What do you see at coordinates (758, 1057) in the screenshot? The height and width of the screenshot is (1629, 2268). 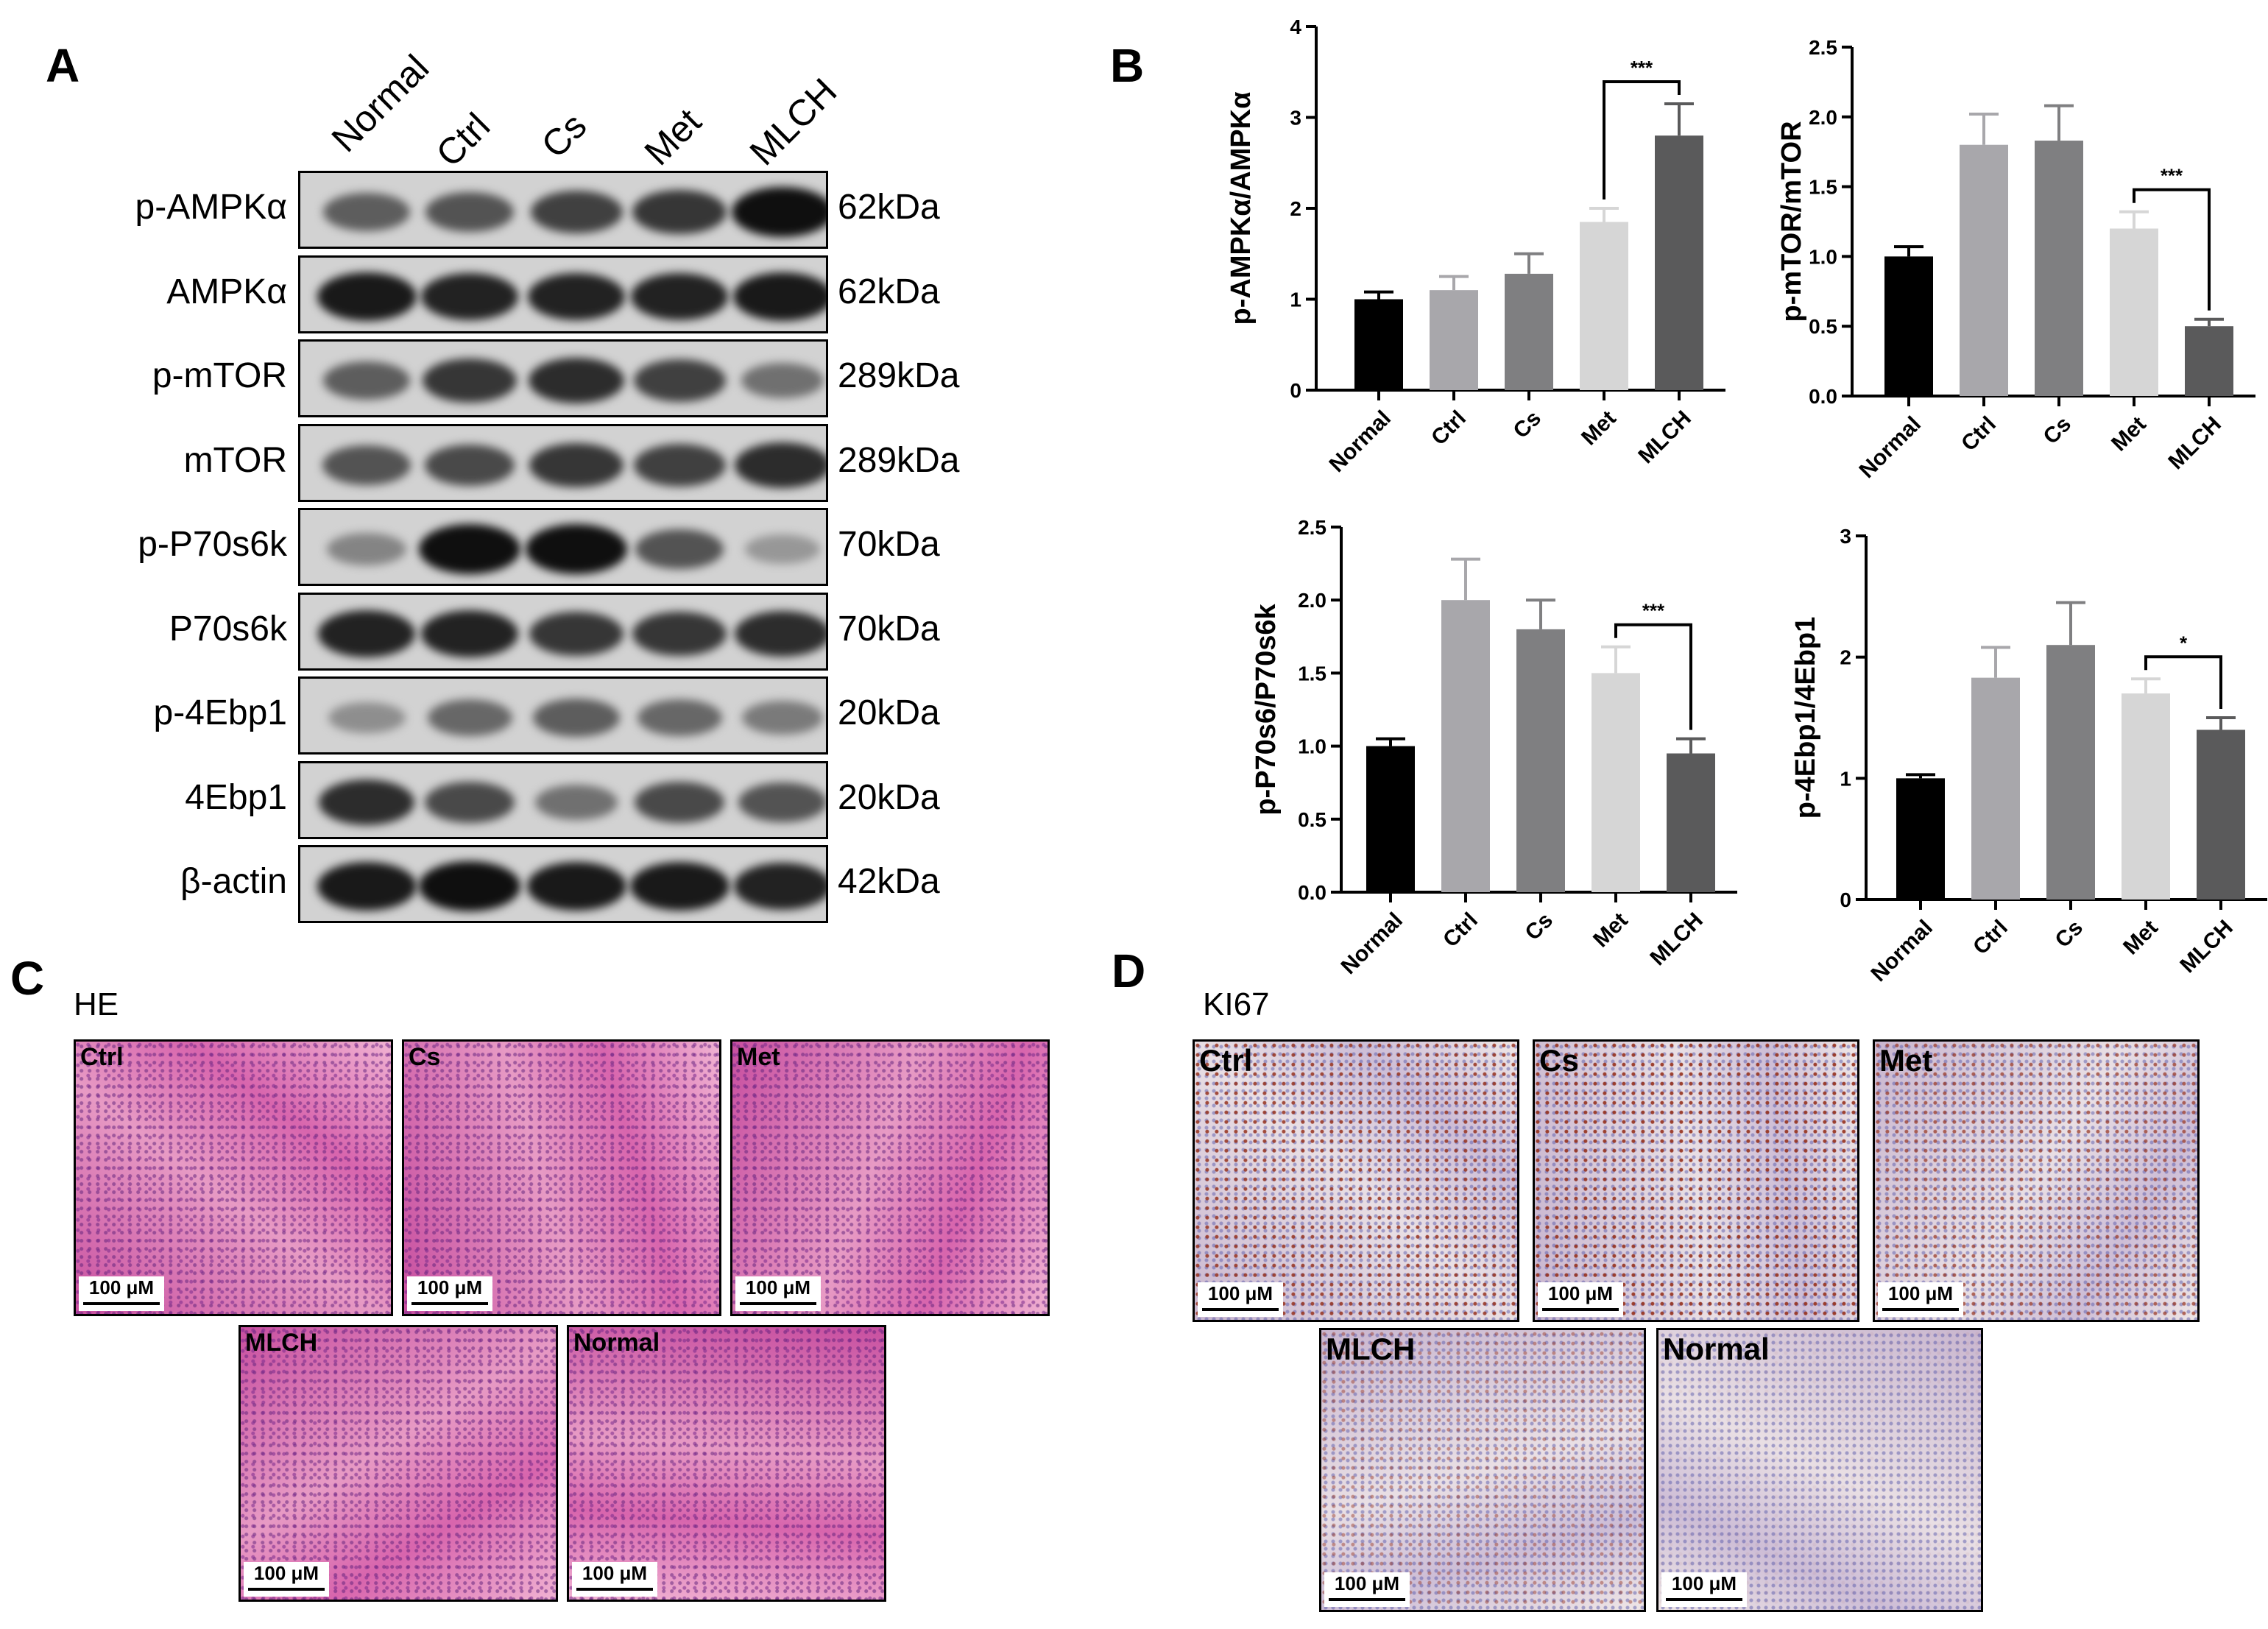 I see `micrograph-label: Met` at bounding box center [758, 1057].